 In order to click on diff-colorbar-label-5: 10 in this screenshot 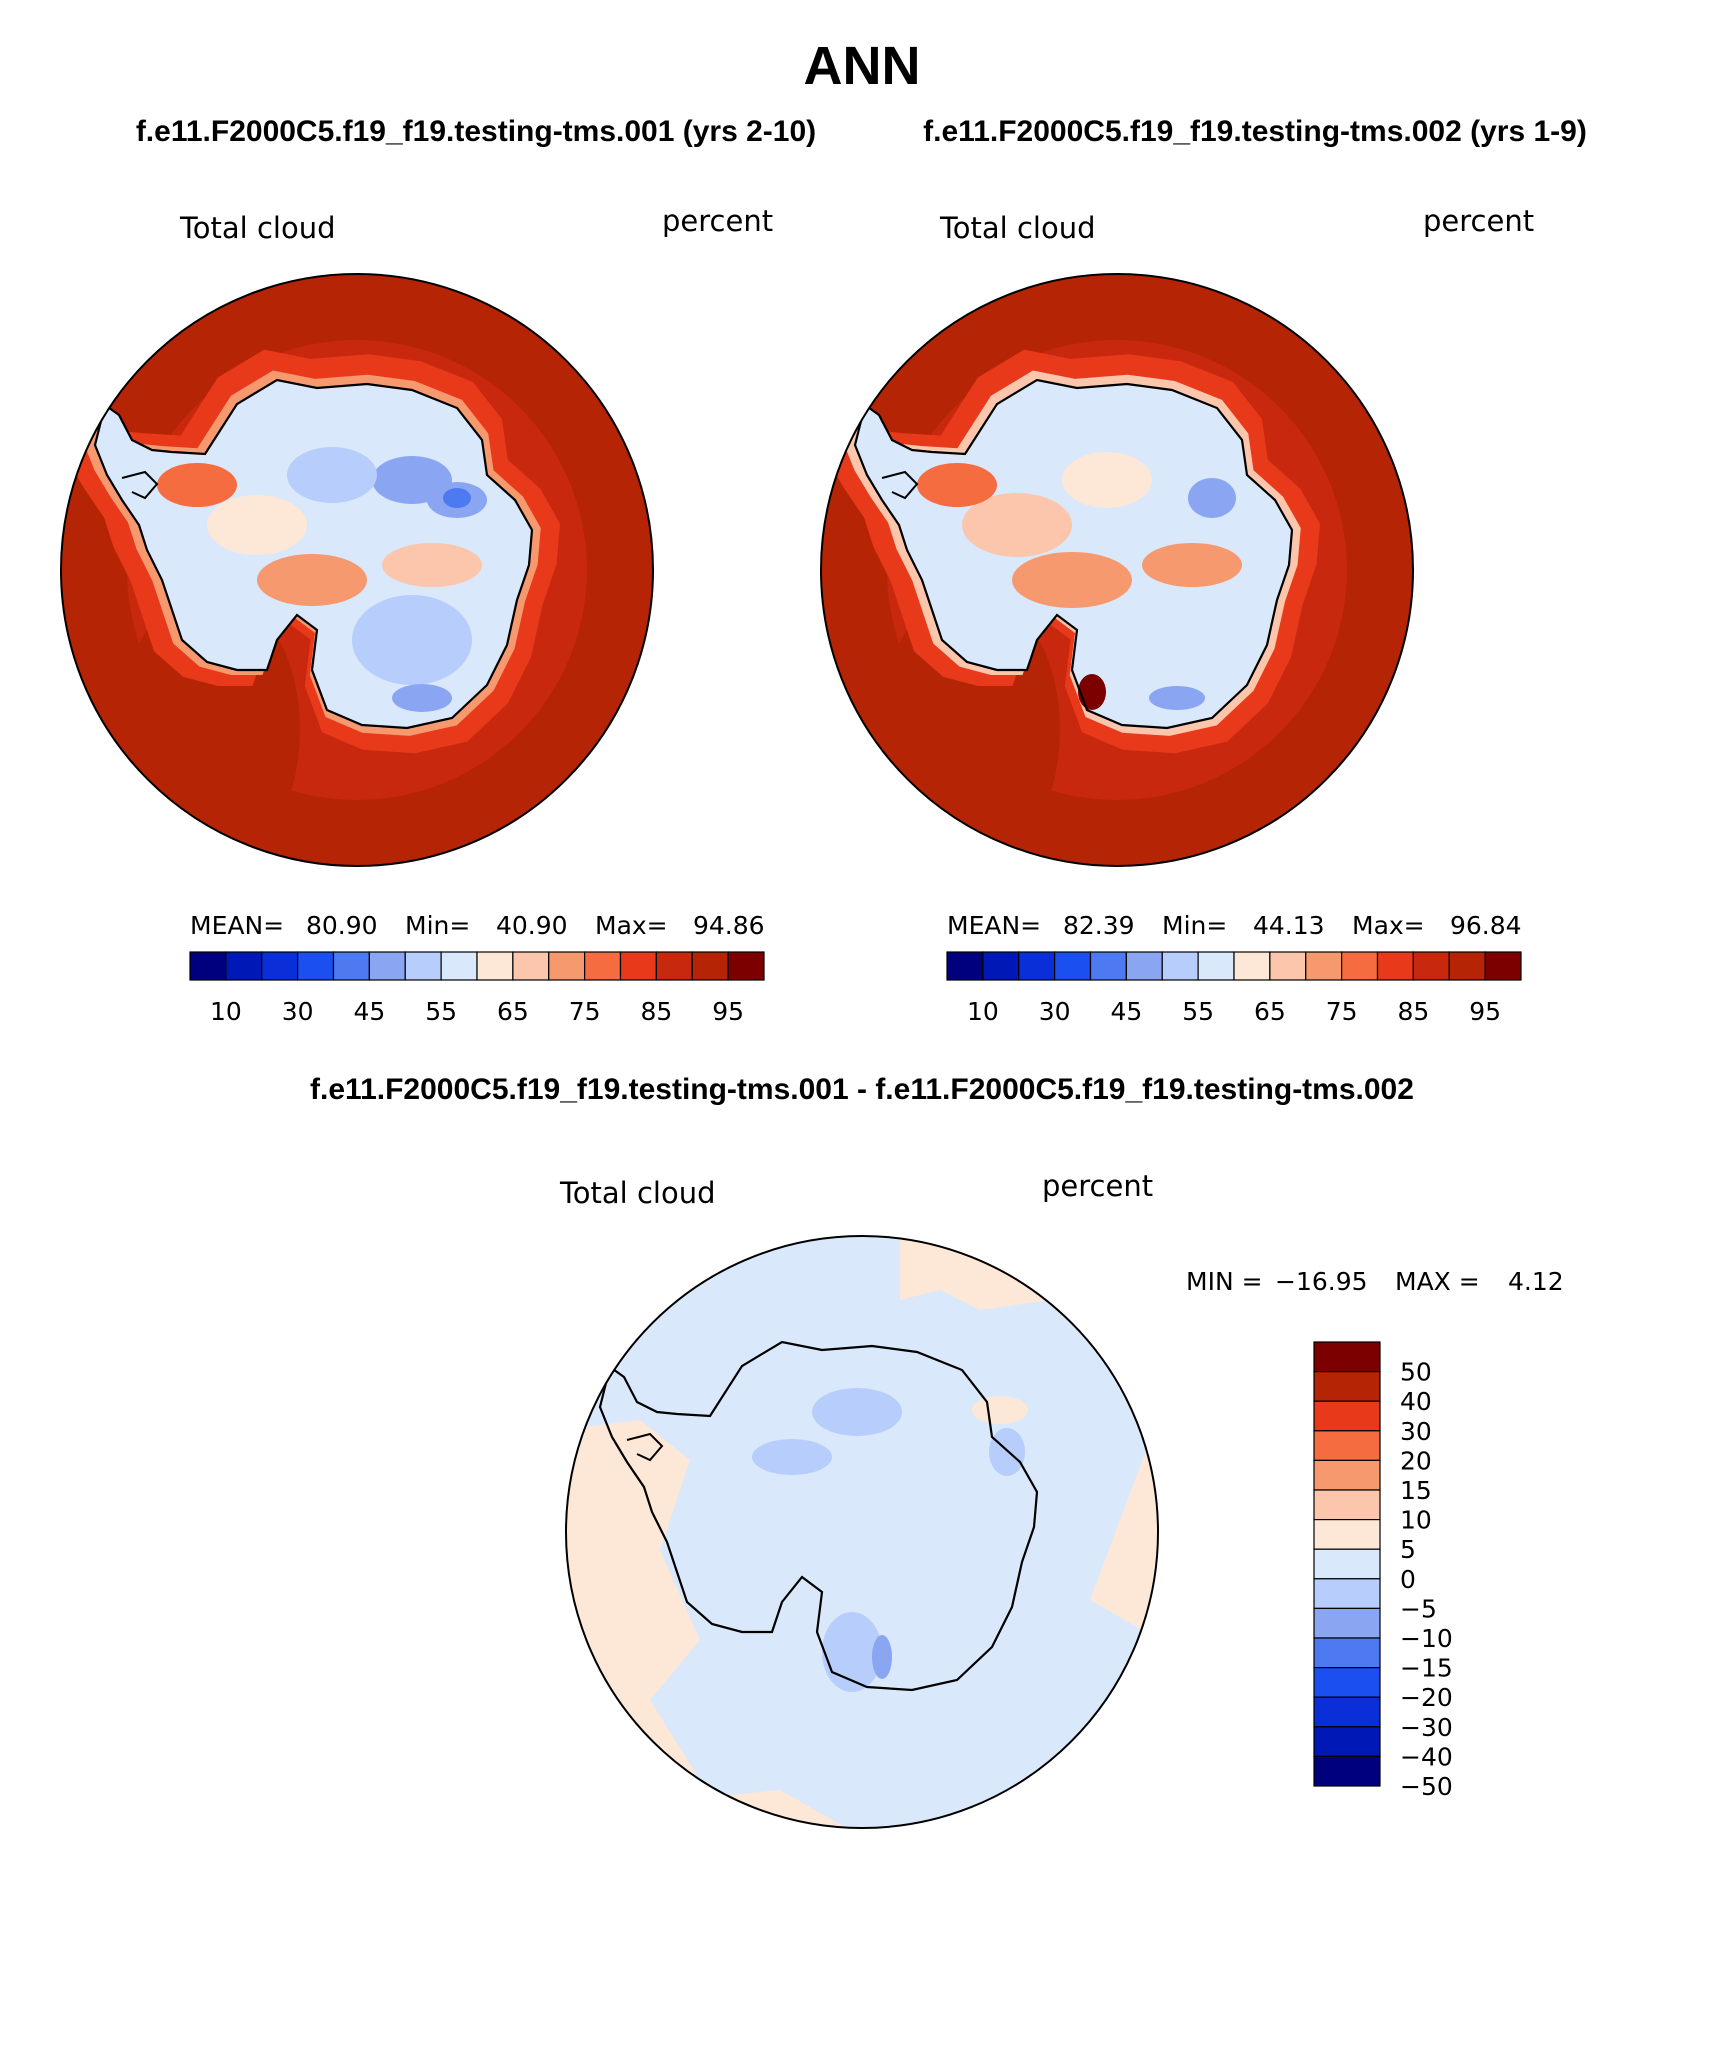, I will do `click(1416, 1520)`.